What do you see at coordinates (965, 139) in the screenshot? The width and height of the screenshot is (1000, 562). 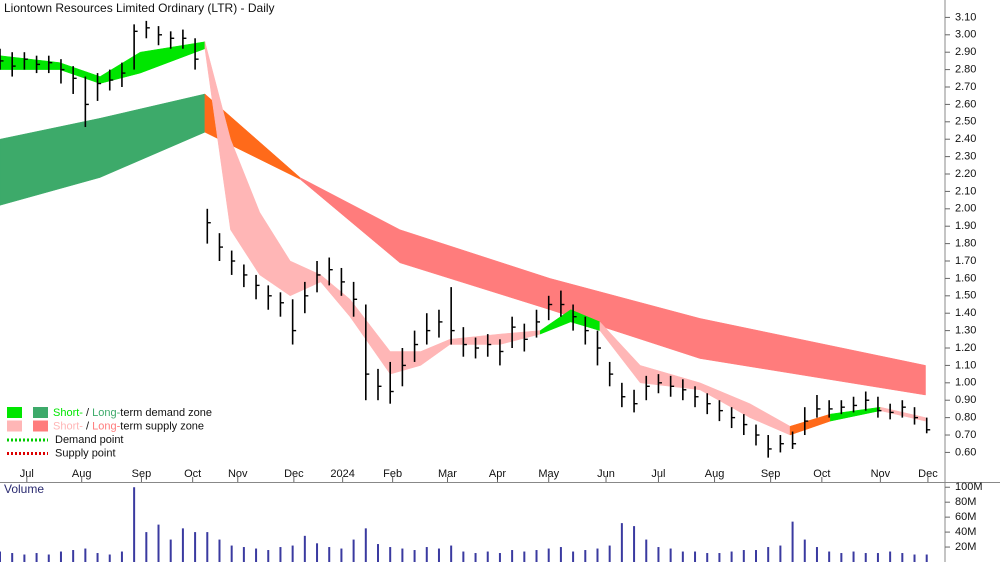 I see `y-tick-label: 2.40` at bounding box center [965, 139].